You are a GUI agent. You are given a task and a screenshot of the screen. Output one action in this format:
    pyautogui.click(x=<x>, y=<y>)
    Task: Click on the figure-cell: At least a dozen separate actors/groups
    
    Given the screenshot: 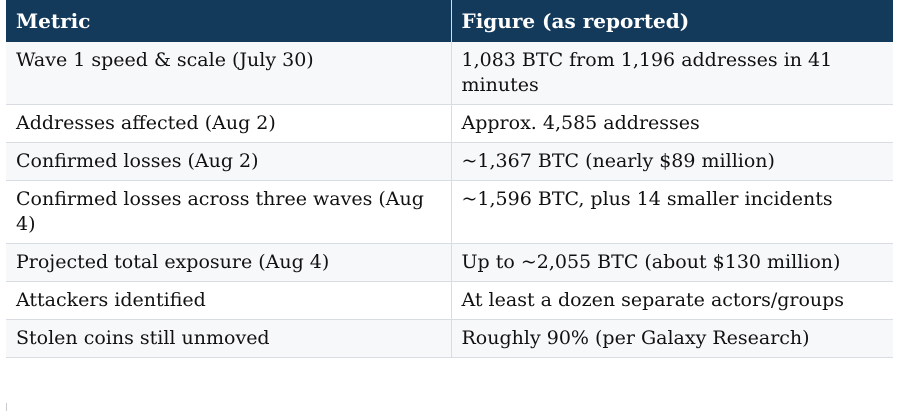 What is the action you would take?
    pyautogui.click(x=672, y=300)
    